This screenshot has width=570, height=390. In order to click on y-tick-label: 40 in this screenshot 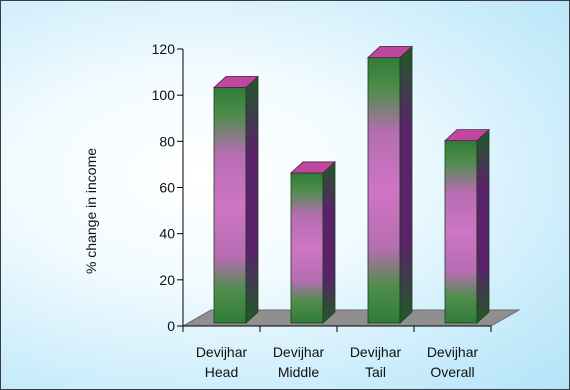, I will do `click(167, 234)`.